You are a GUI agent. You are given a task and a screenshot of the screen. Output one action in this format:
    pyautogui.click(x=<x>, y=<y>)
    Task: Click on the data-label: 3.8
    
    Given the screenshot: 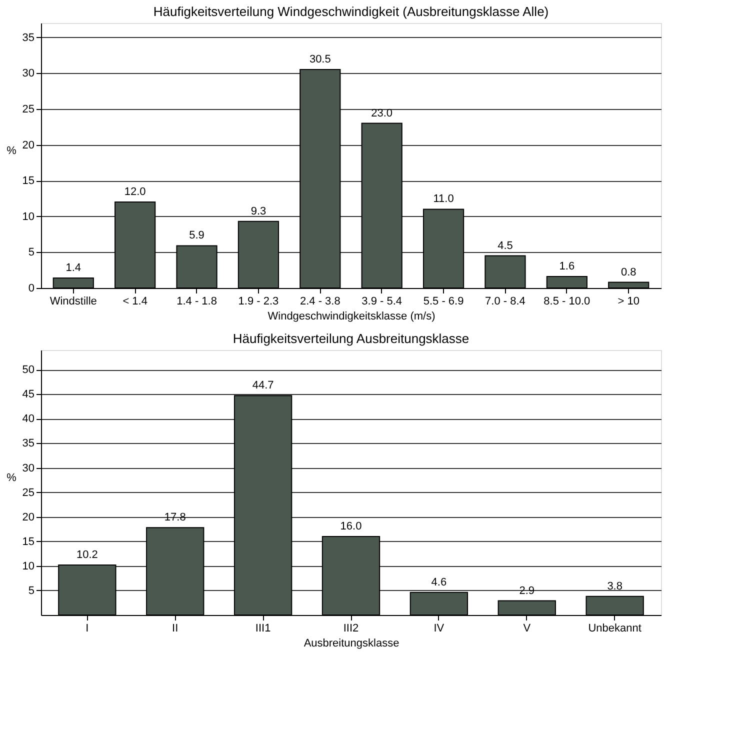 What is the action you would take?
    pyautogui.click(x=614, y=586)
    